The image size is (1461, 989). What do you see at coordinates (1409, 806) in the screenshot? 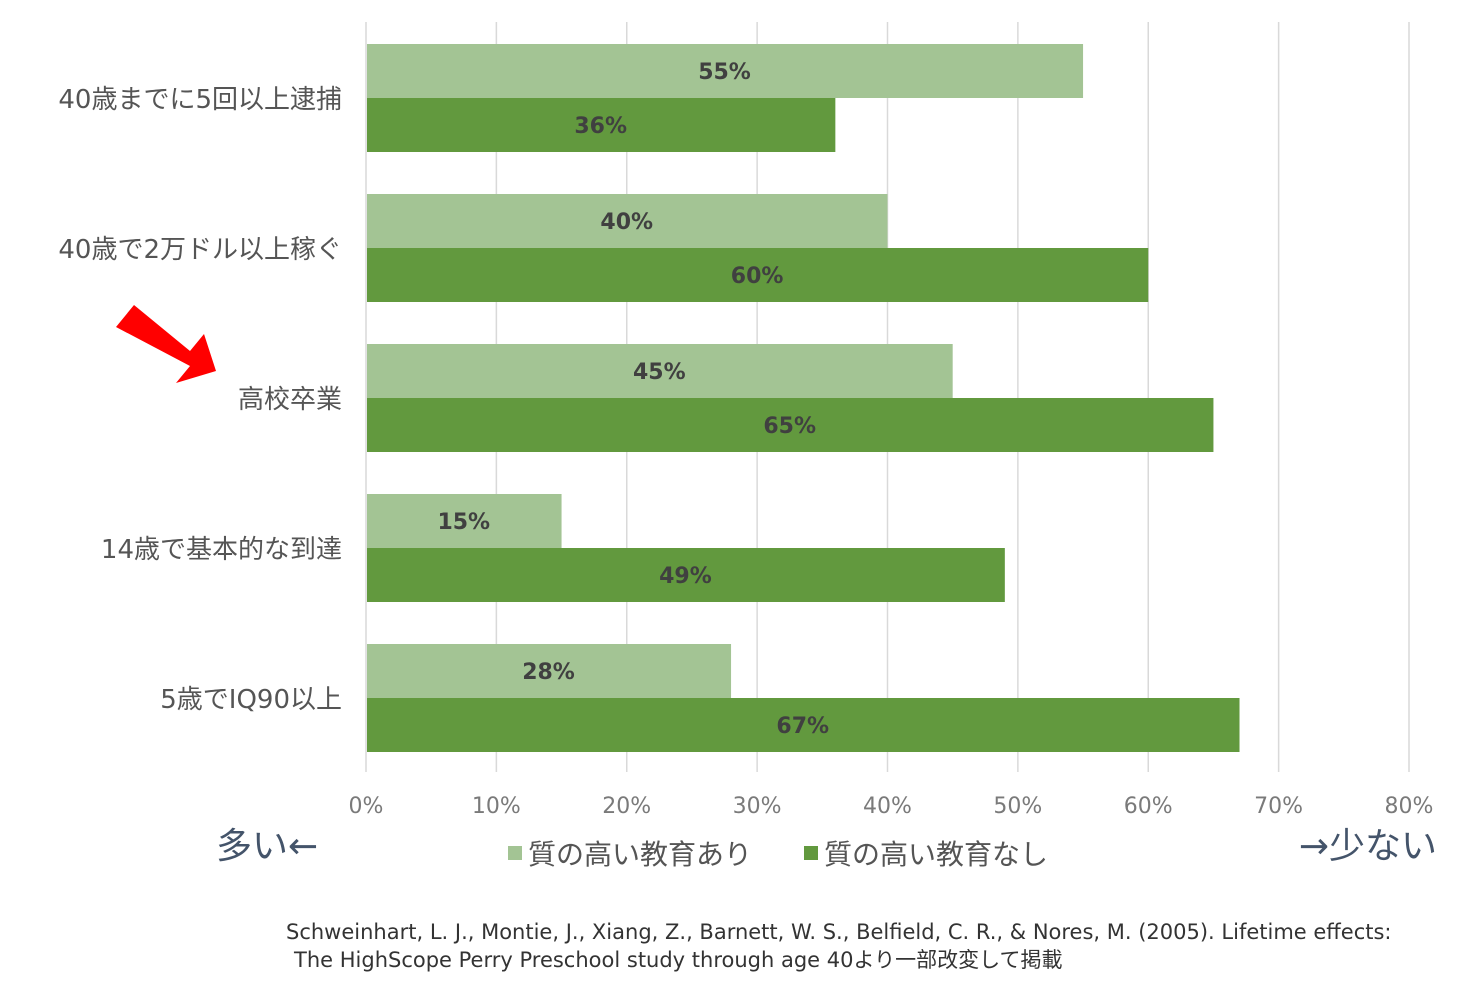
I see `x-tick-label: 80%` at bounding box center [1409, 806].